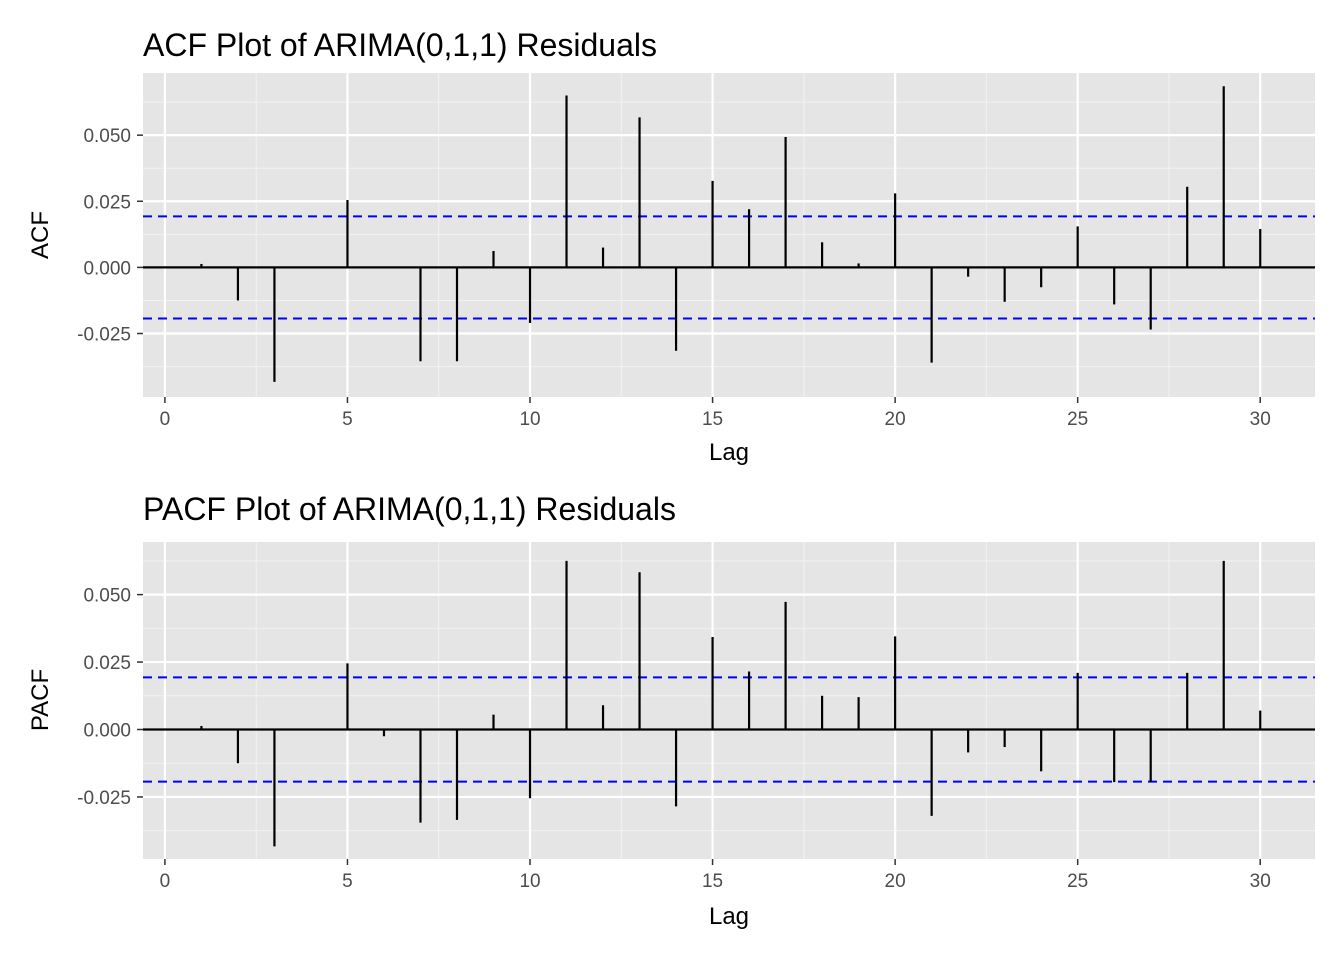  I want to click on acf-x-tick-label: 30, so click(1260, 419).